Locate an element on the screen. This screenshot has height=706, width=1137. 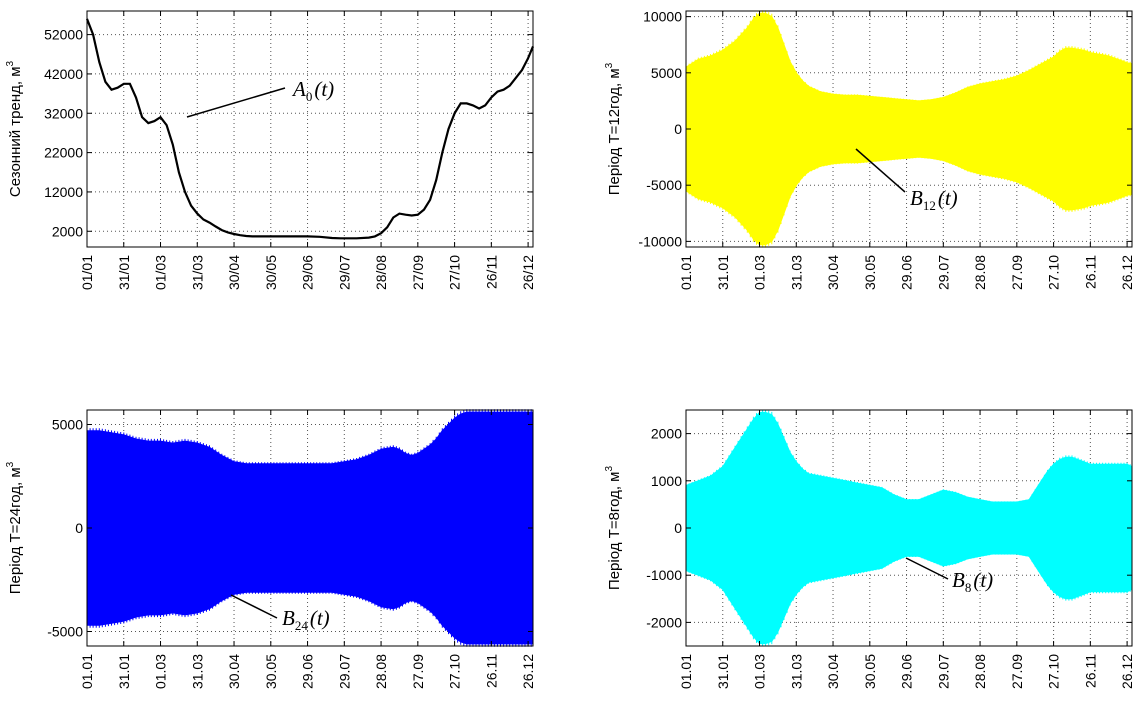
x-tick-label: 29/06 is located at coordinates (308, 272).